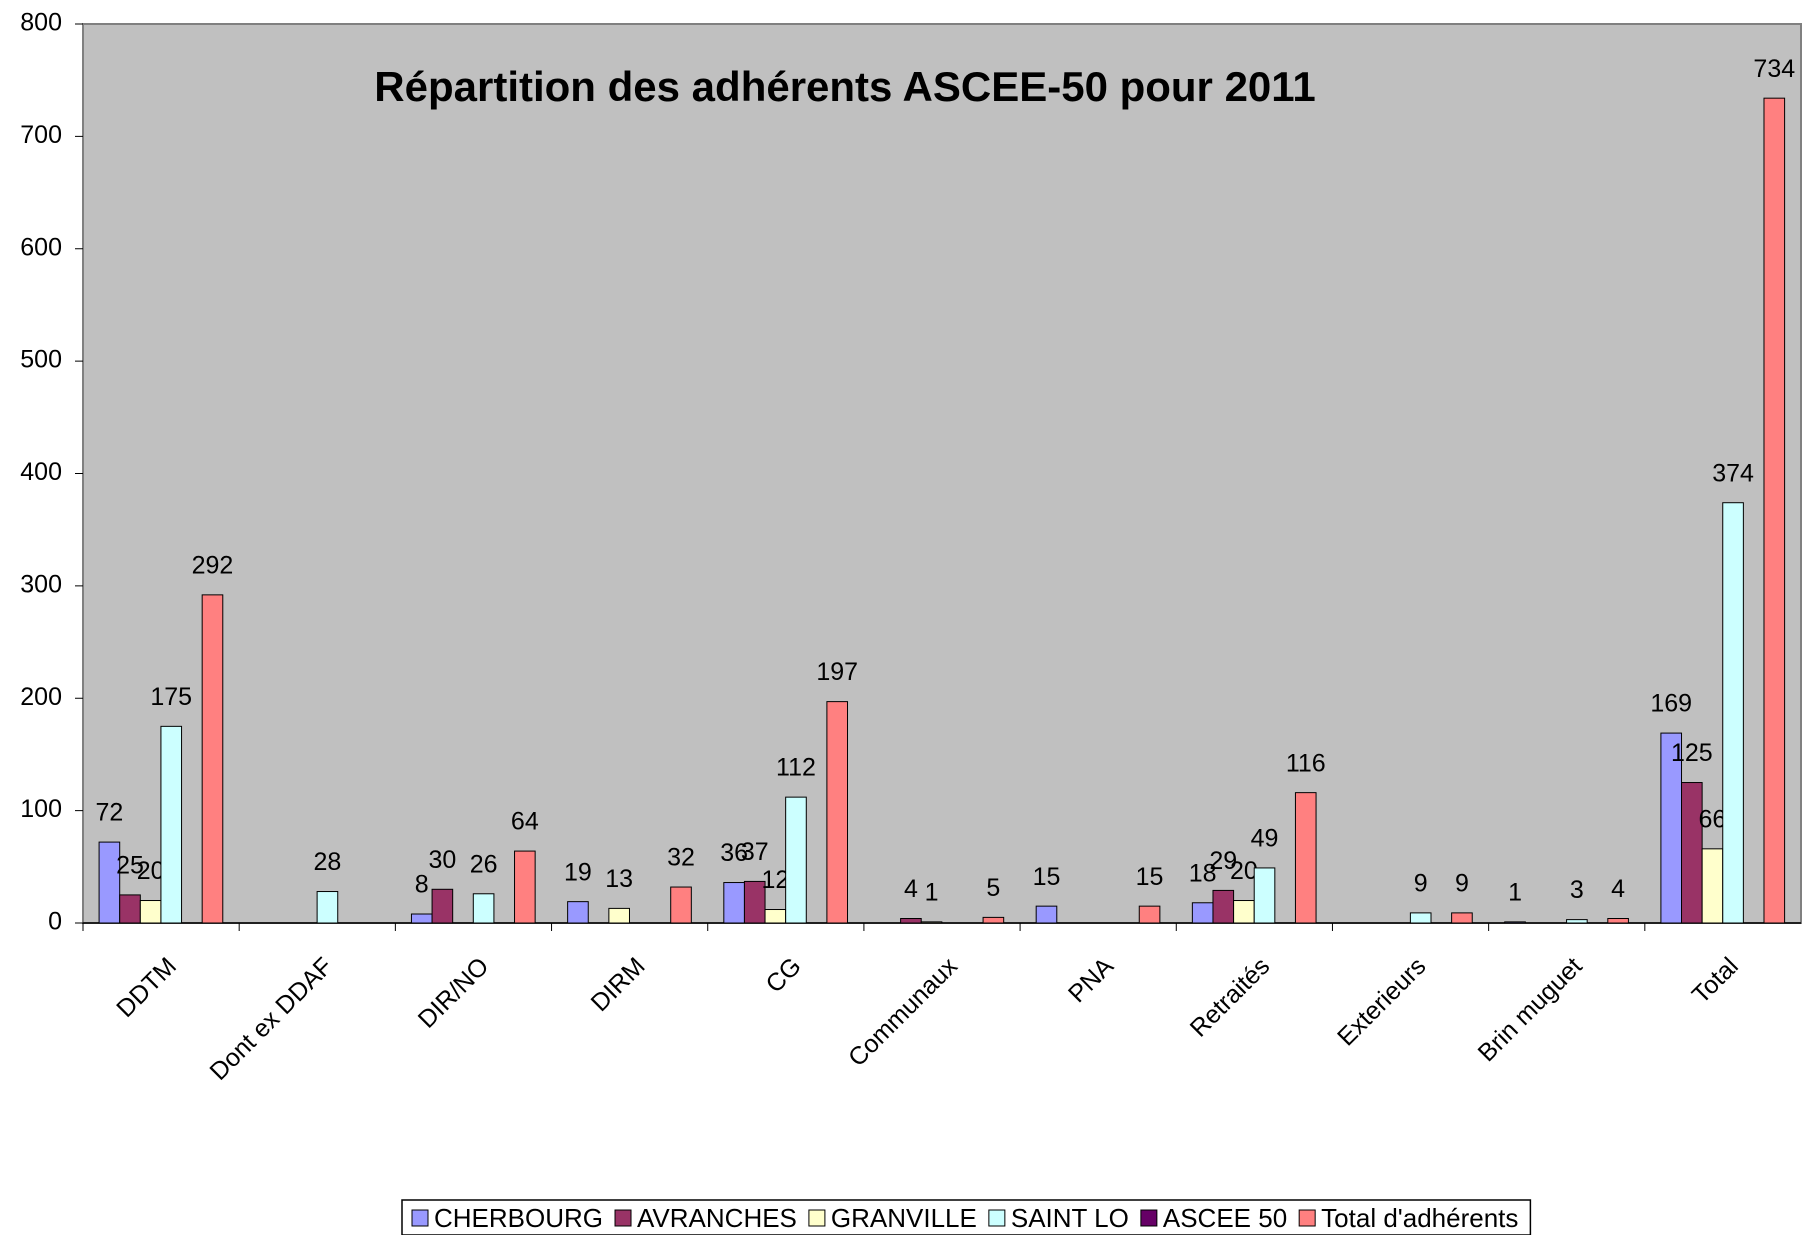 The image size is (1803, 1235). I want to click on data-label: 197, so click(837, 672).